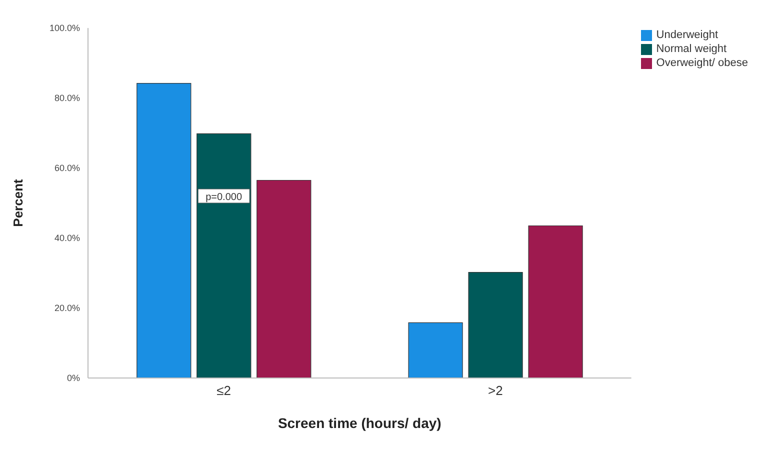 The width and height of the screenshot is (770, 451). I want to click on y-tick-label: 0%, so click(73, 378).